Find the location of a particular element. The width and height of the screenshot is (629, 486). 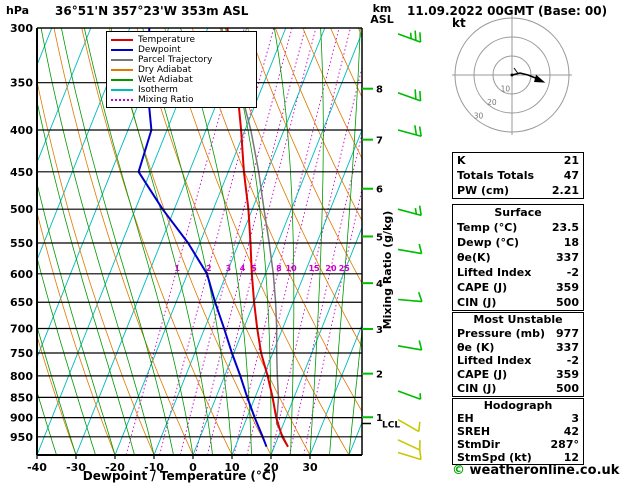

stats-value: 47 is located at coordinates (571, 175).